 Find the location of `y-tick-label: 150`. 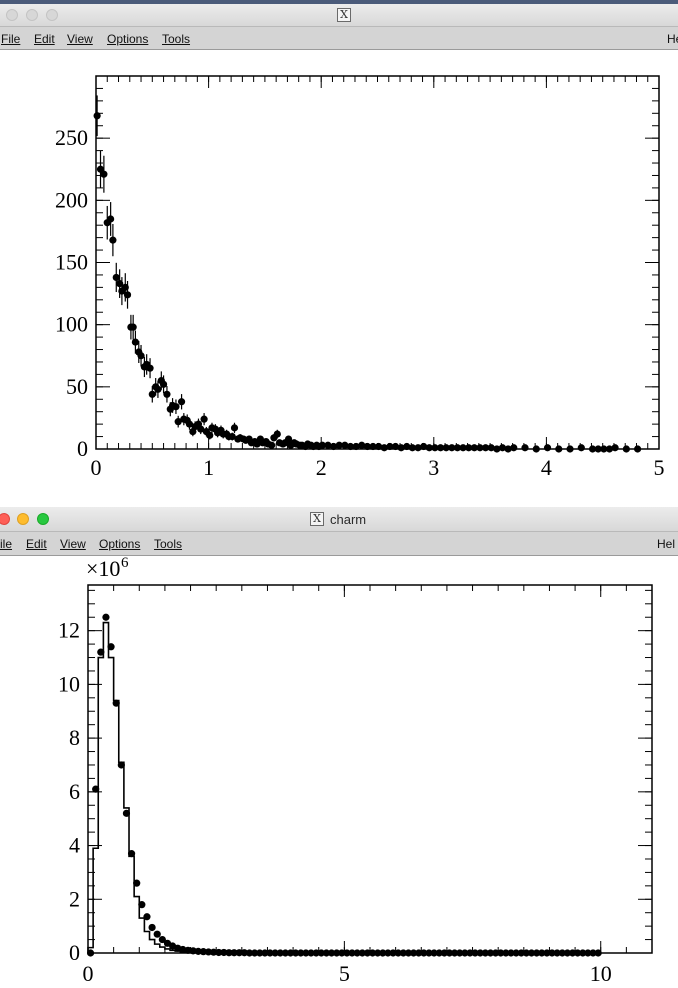

y-tick-label: 150 is located at coordinates (71, 262).